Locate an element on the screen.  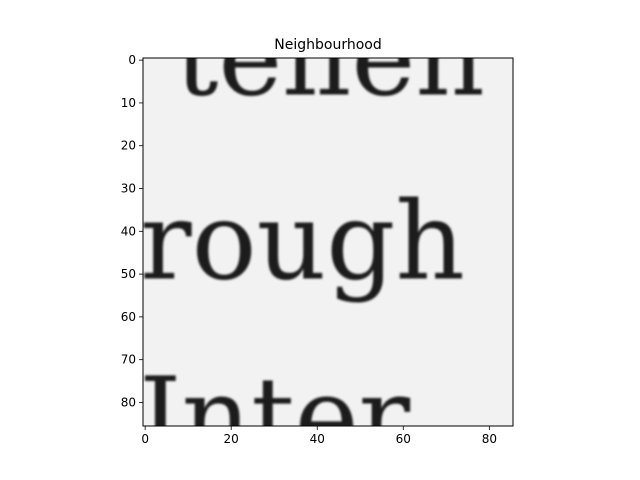
image-text-line: rough is located at coordinates (302, 241).